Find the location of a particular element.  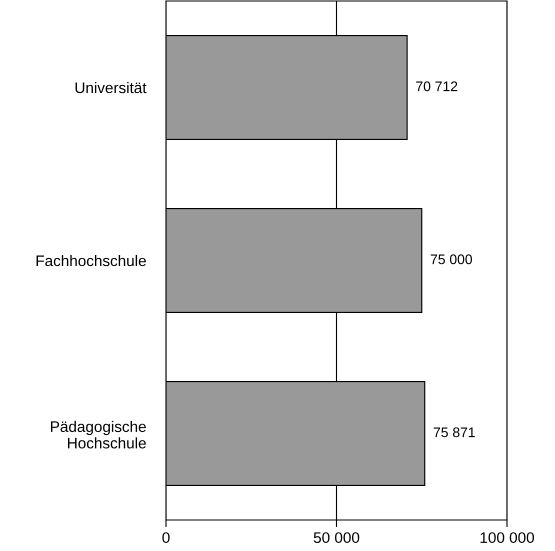

x-tick-label: 0 is located at coordinates (166, 538).